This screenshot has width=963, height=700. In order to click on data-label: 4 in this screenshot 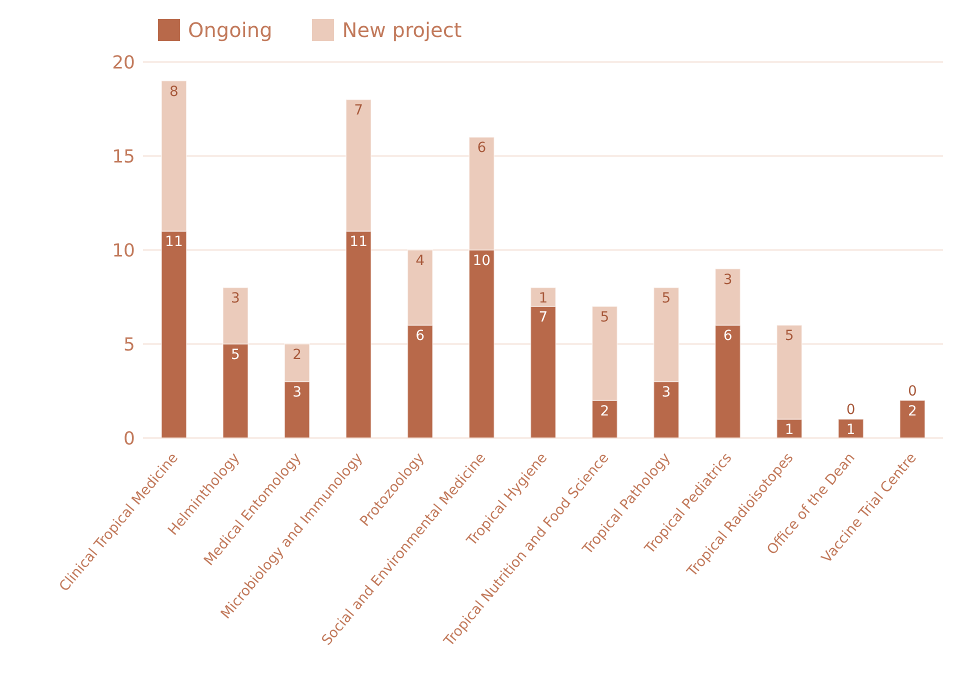, I will do `click(420, 261)`.